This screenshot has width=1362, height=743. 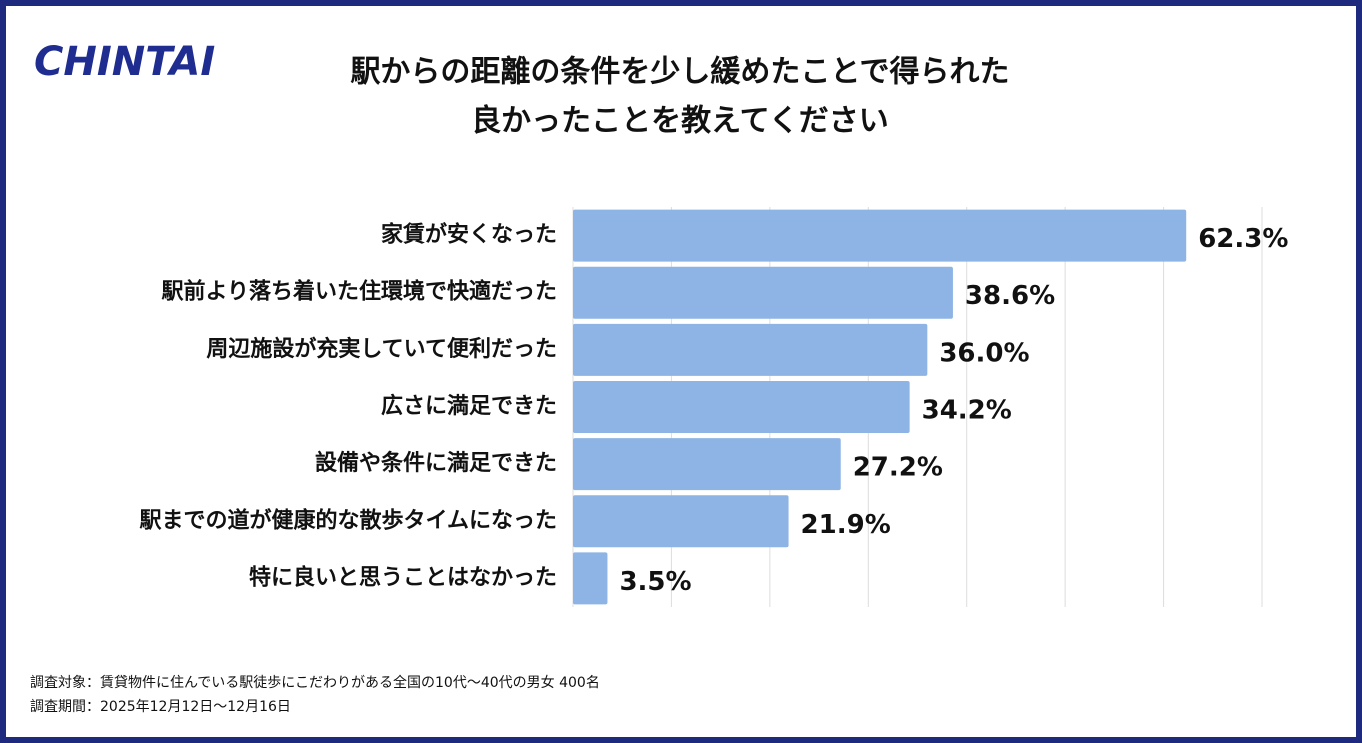 What do you see at coordinates (984, 353) in the screenshot?
I see `value-label: 36.0%` at bounding box center [984, 353].